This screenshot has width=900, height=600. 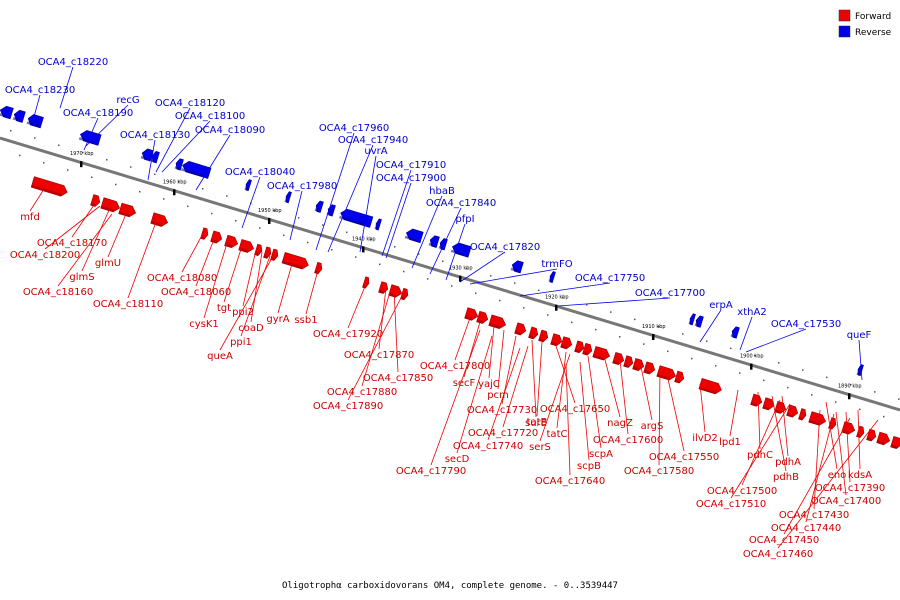 What do you see at coordinates (302, 186) in the screenshot?
I see `gene-label-text: OCA4_c17980` at bounding box center [302, 186].